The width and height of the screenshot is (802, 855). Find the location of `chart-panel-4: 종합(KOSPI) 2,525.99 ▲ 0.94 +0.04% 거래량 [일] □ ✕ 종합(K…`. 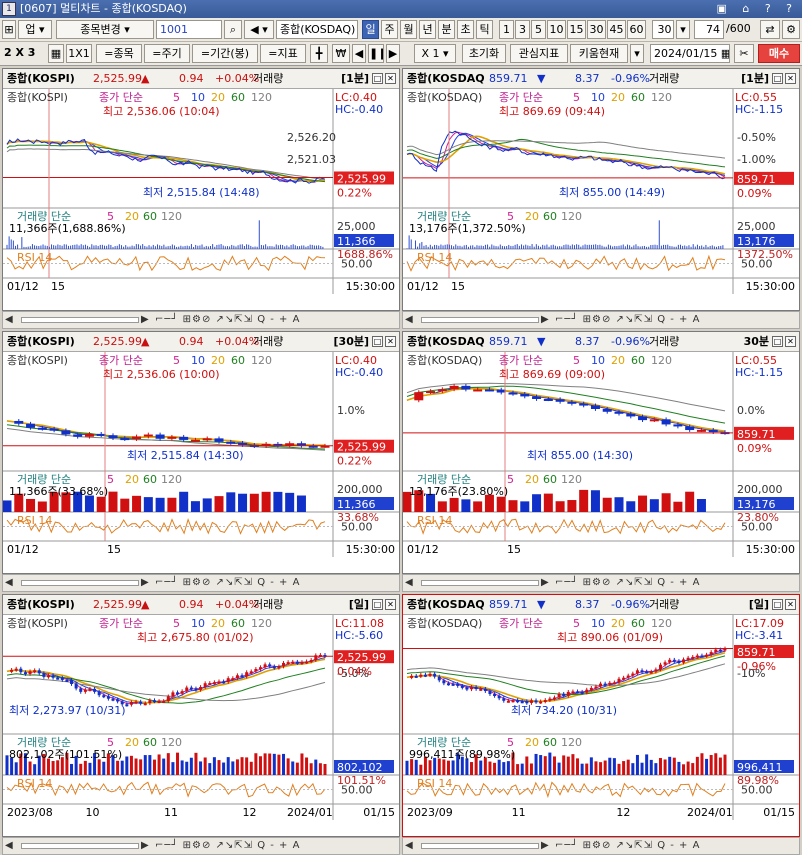

chart-panel-4: 종합(KOSPI) 2,525.99 ▲ 0.94 +0.04% 거래량 [일] □ ✕ 종합(K… is located at coordinates (201, 715).